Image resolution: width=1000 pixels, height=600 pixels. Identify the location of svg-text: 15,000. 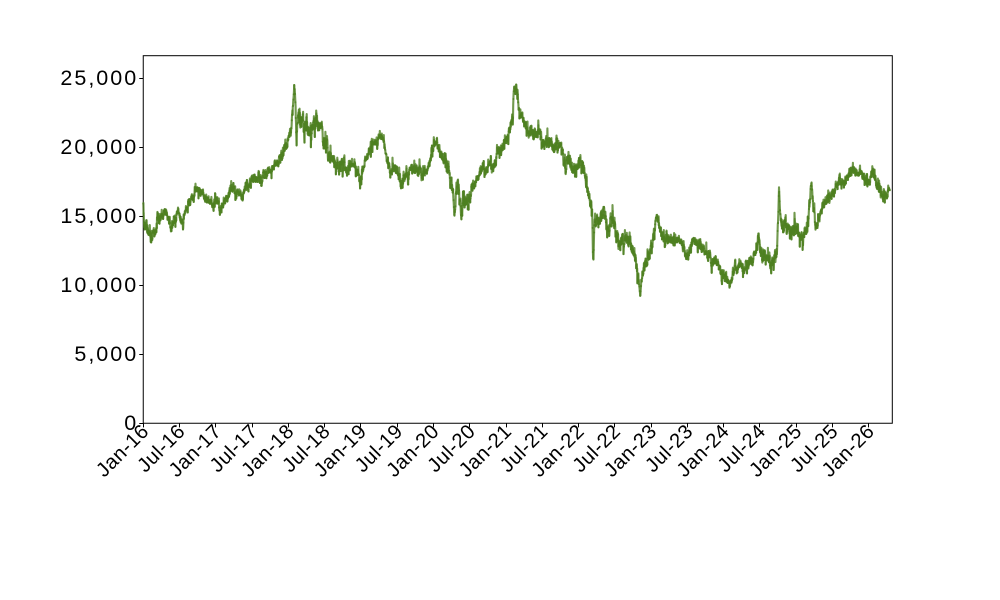
(99, 216).